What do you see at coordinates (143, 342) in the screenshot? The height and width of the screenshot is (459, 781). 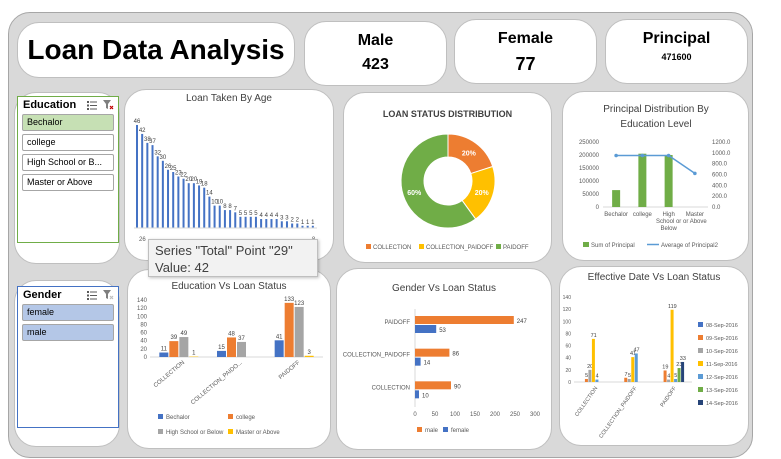 I see `edu-y-tick: 40` at bounding box center [143, 342].